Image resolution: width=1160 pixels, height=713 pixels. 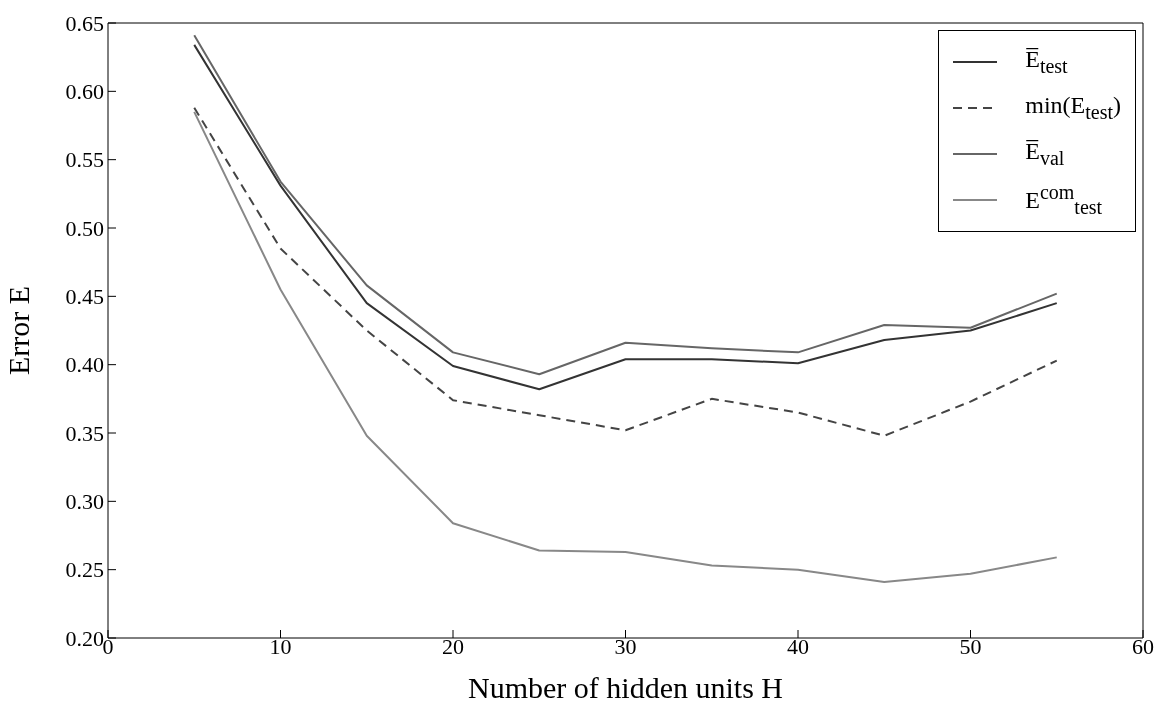 What do you see at coordinates (84, 23) in the screenshot?
I see `y-tick-label: 0.65` at bounding box center [84, 23].